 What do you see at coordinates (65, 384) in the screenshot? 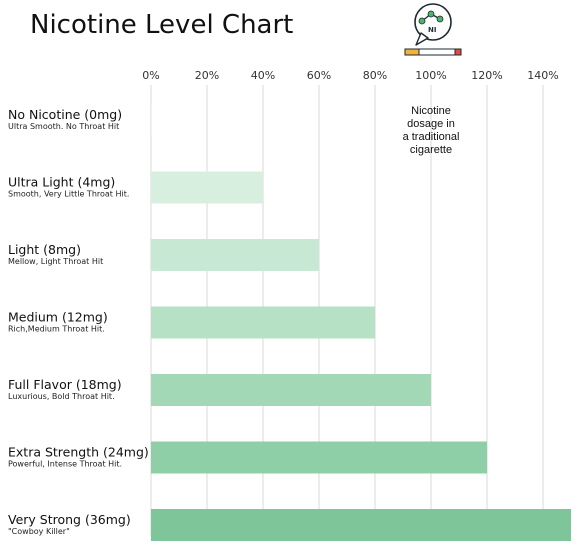
I see `category-label: Full Flavor (18mg)` at bounding box center [65, 384].